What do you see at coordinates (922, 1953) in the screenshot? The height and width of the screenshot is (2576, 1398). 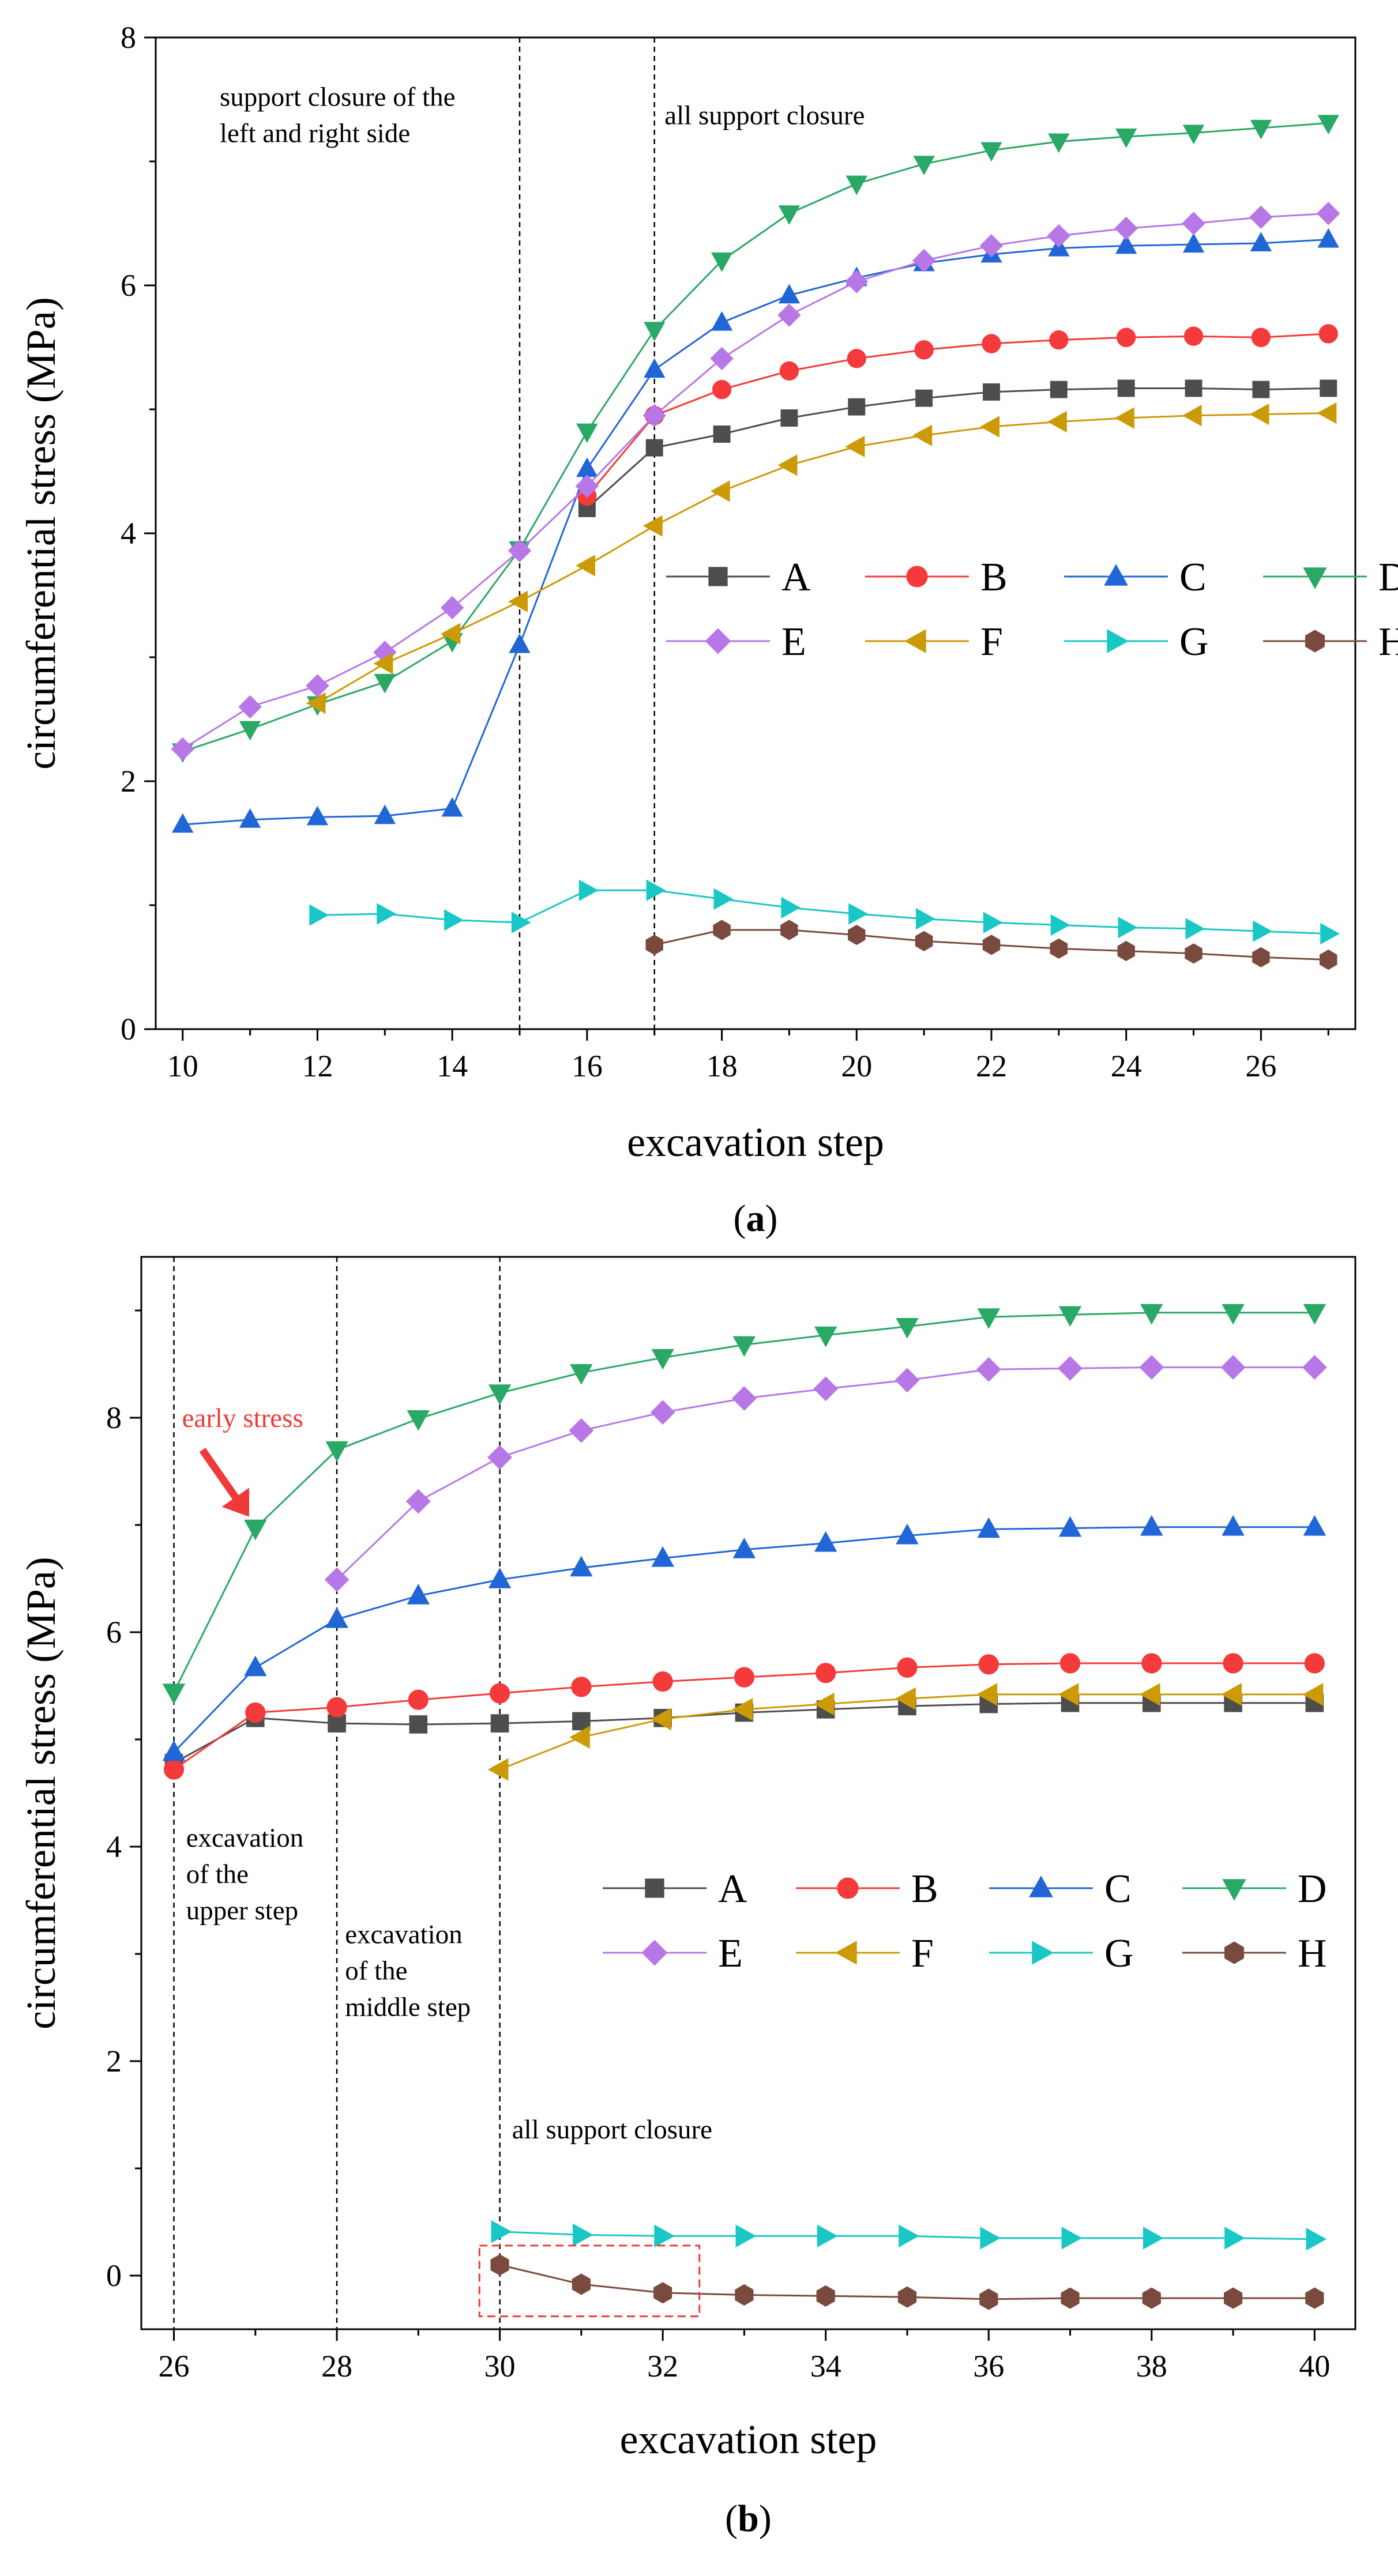 I see `legend-label-F: F` at bounding box center [922, 1953].